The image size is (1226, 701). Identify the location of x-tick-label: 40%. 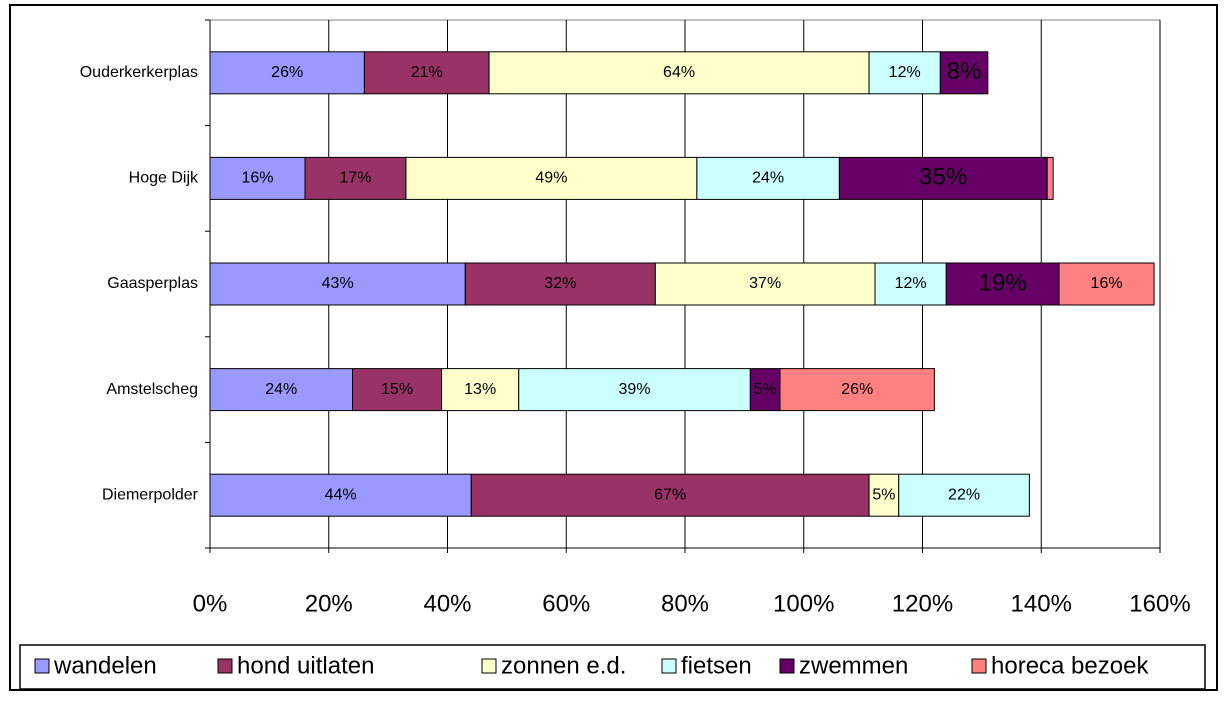
(447, 603).